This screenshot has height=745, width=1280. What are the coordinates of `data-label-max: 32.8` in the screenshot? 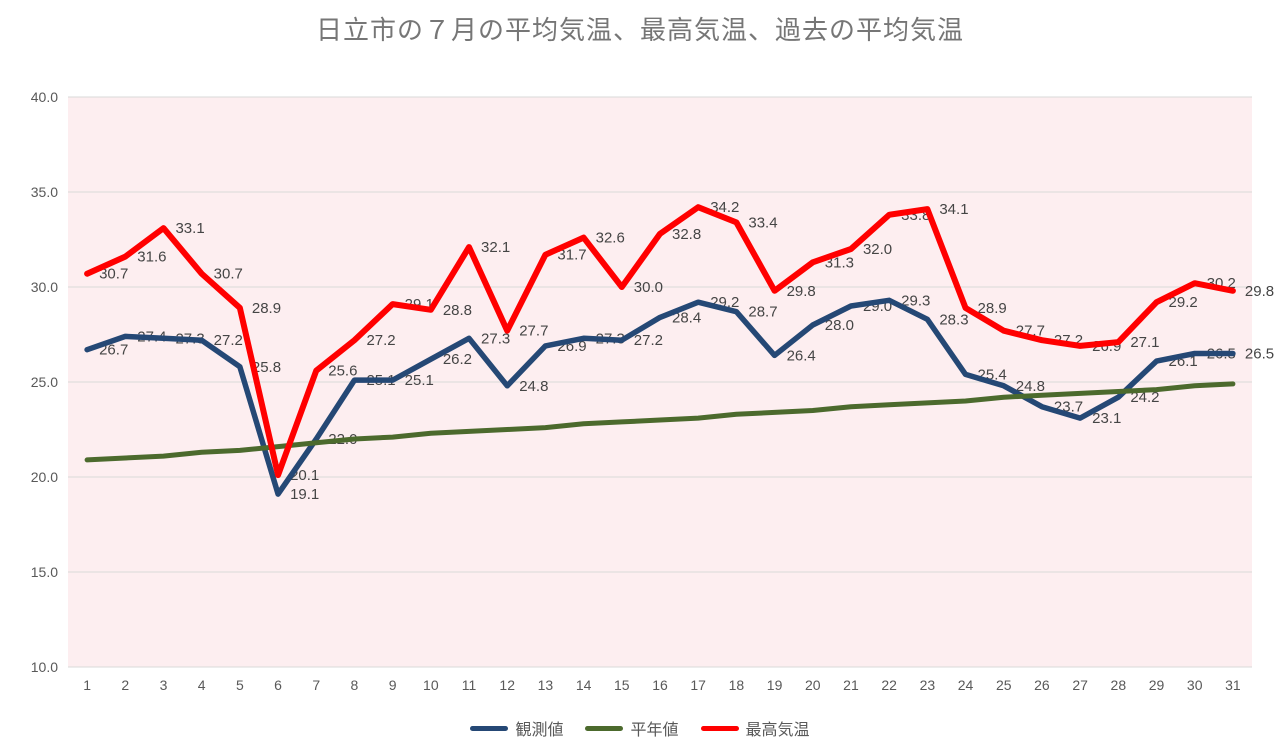 It's located at (686, 234).